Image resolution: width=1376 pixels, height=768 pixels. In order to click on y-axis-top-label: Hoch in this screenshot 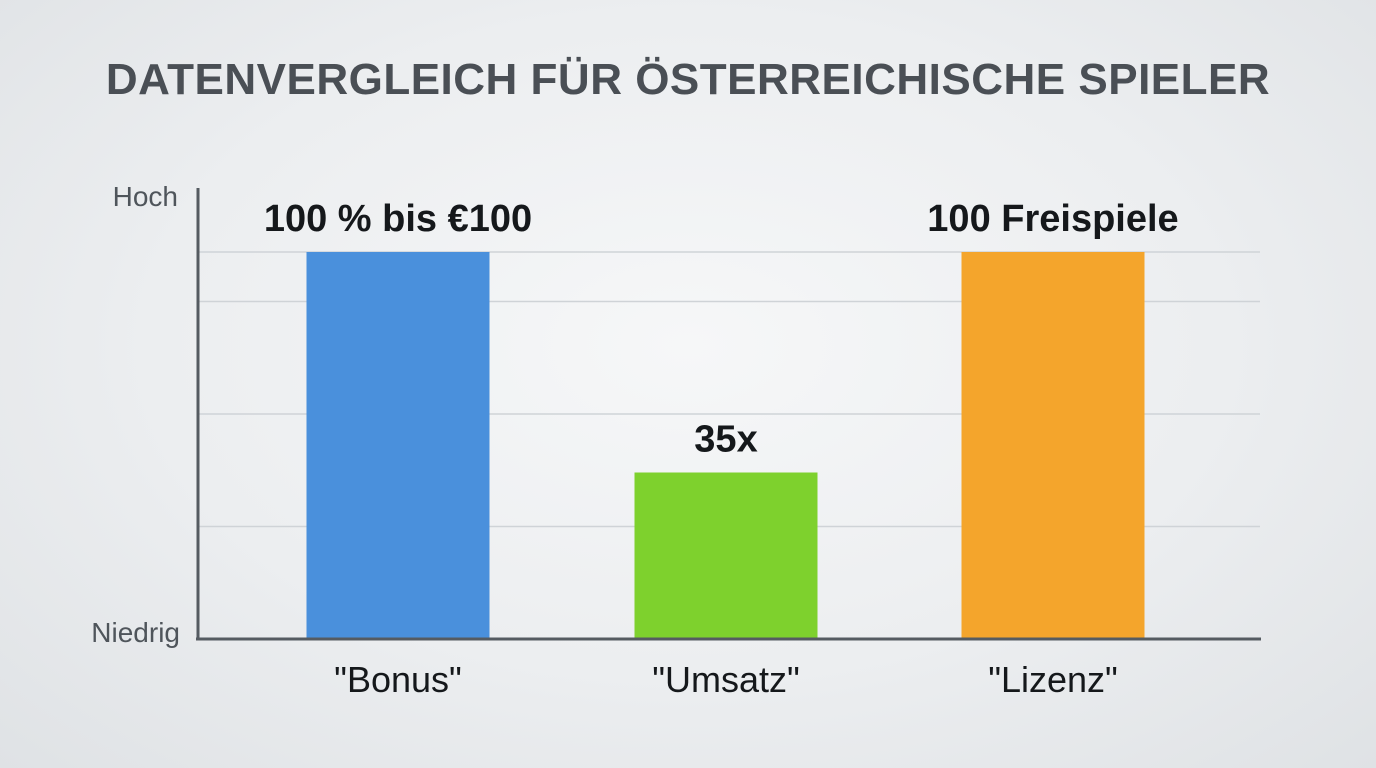, I will do `click(145, 196)`.